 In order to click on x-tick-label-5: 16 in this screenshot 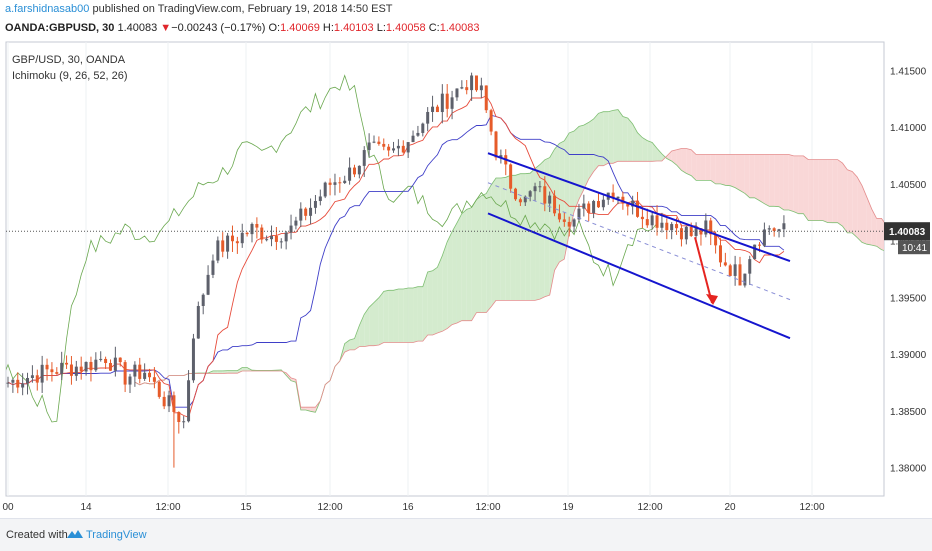, I will do `click(408, 507)`.